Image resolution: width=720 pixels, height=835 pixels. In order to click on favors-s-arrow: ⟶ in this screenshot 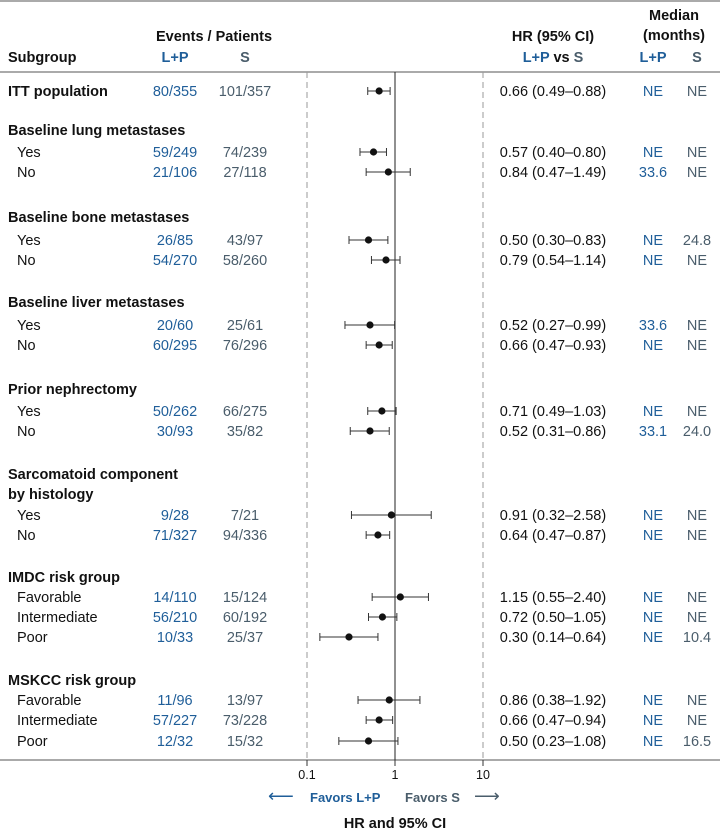, I will do `click(487, 796)`.